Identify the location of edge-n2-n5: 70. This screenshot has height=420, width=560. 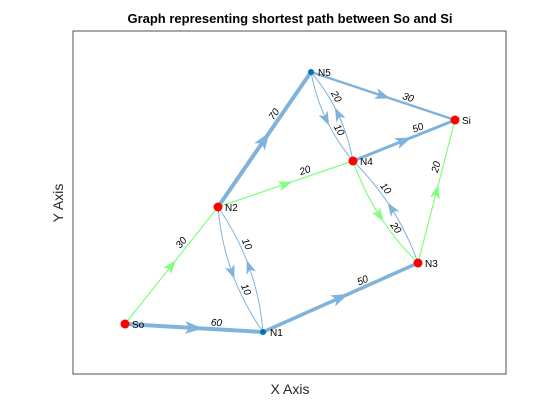
(264, 139).